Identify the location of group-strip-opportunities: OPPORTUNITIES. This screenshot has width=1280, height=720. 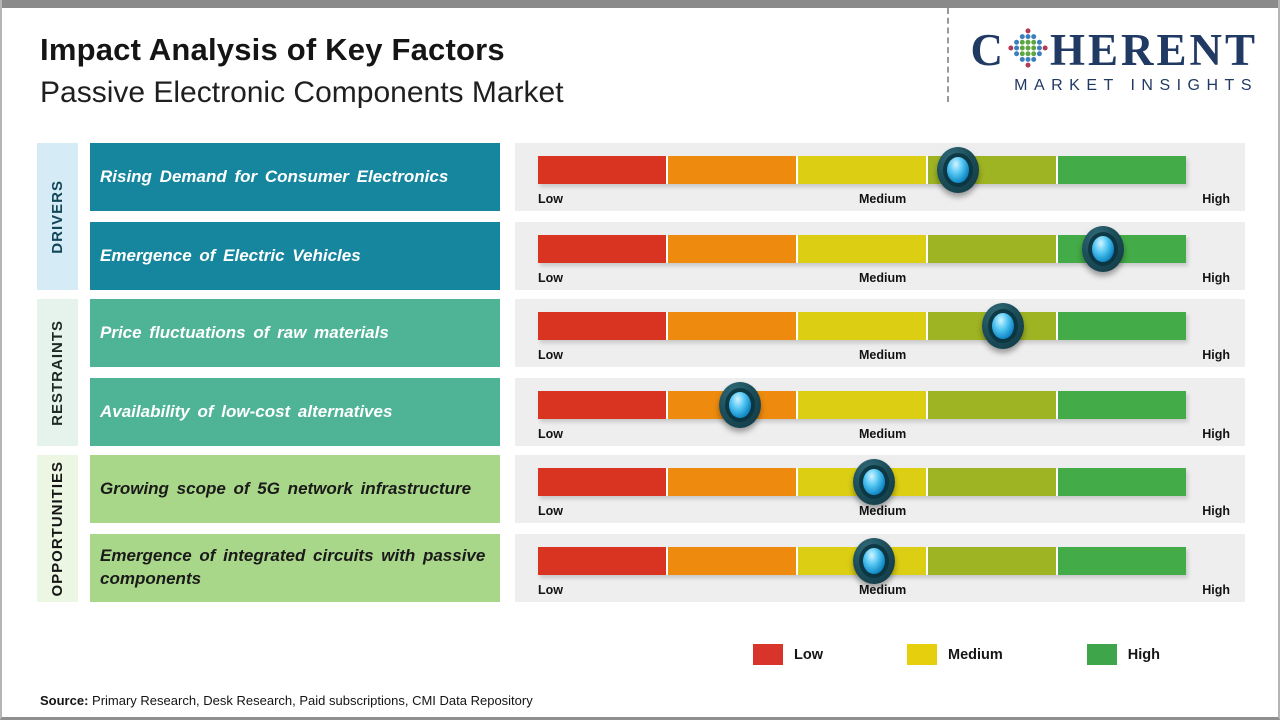
(57, 528).